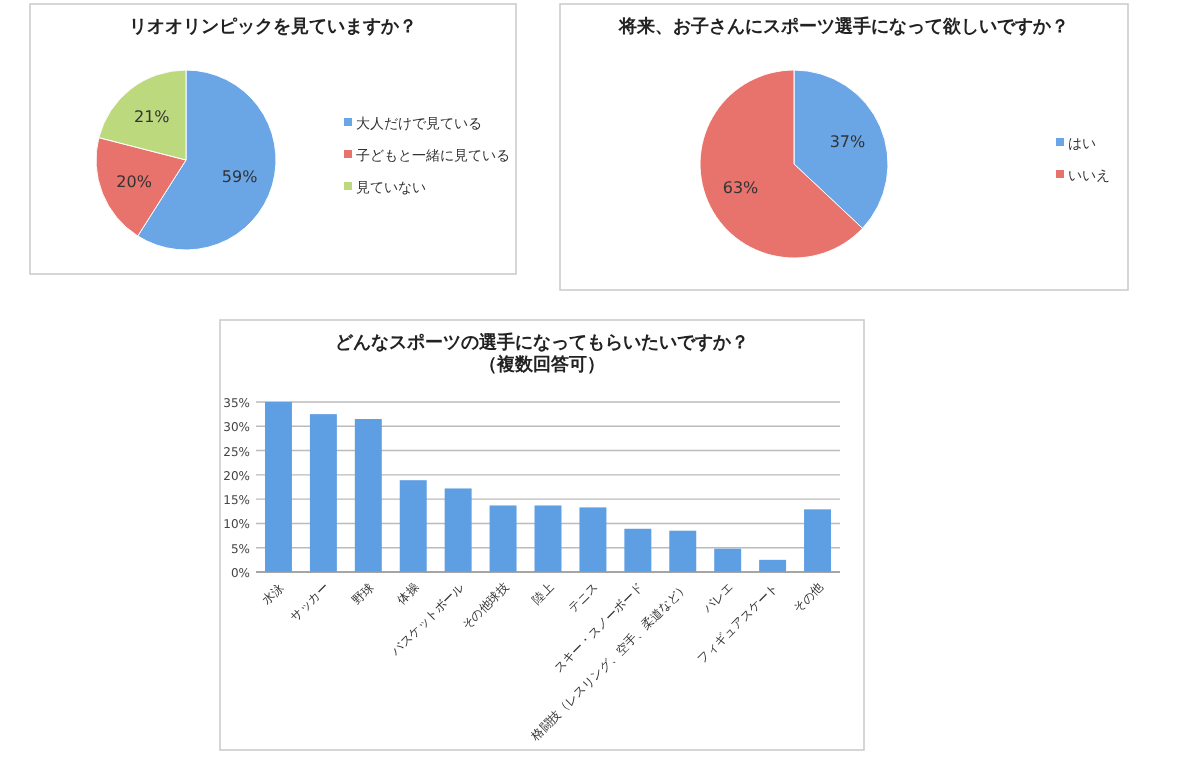 This screenshot has width=1198, height=758. I want to click on chart-title: どんなスポーツの選手になってもらいたいですか？, so click(542, 343).